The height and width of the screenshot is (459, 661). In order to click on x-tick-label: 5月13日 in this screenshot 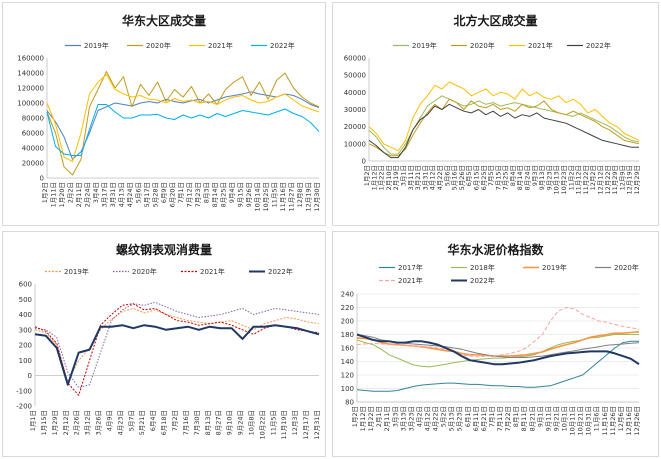, I will do `click(452, 418)`.